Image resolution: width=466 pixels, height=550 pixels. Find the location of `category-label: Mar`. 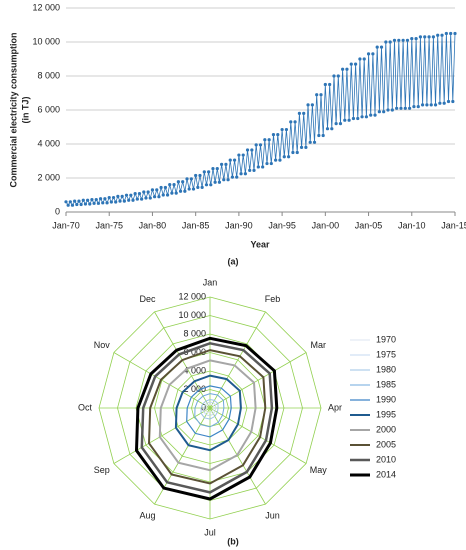

category-label: Mar is located at coordinates (319, 345).